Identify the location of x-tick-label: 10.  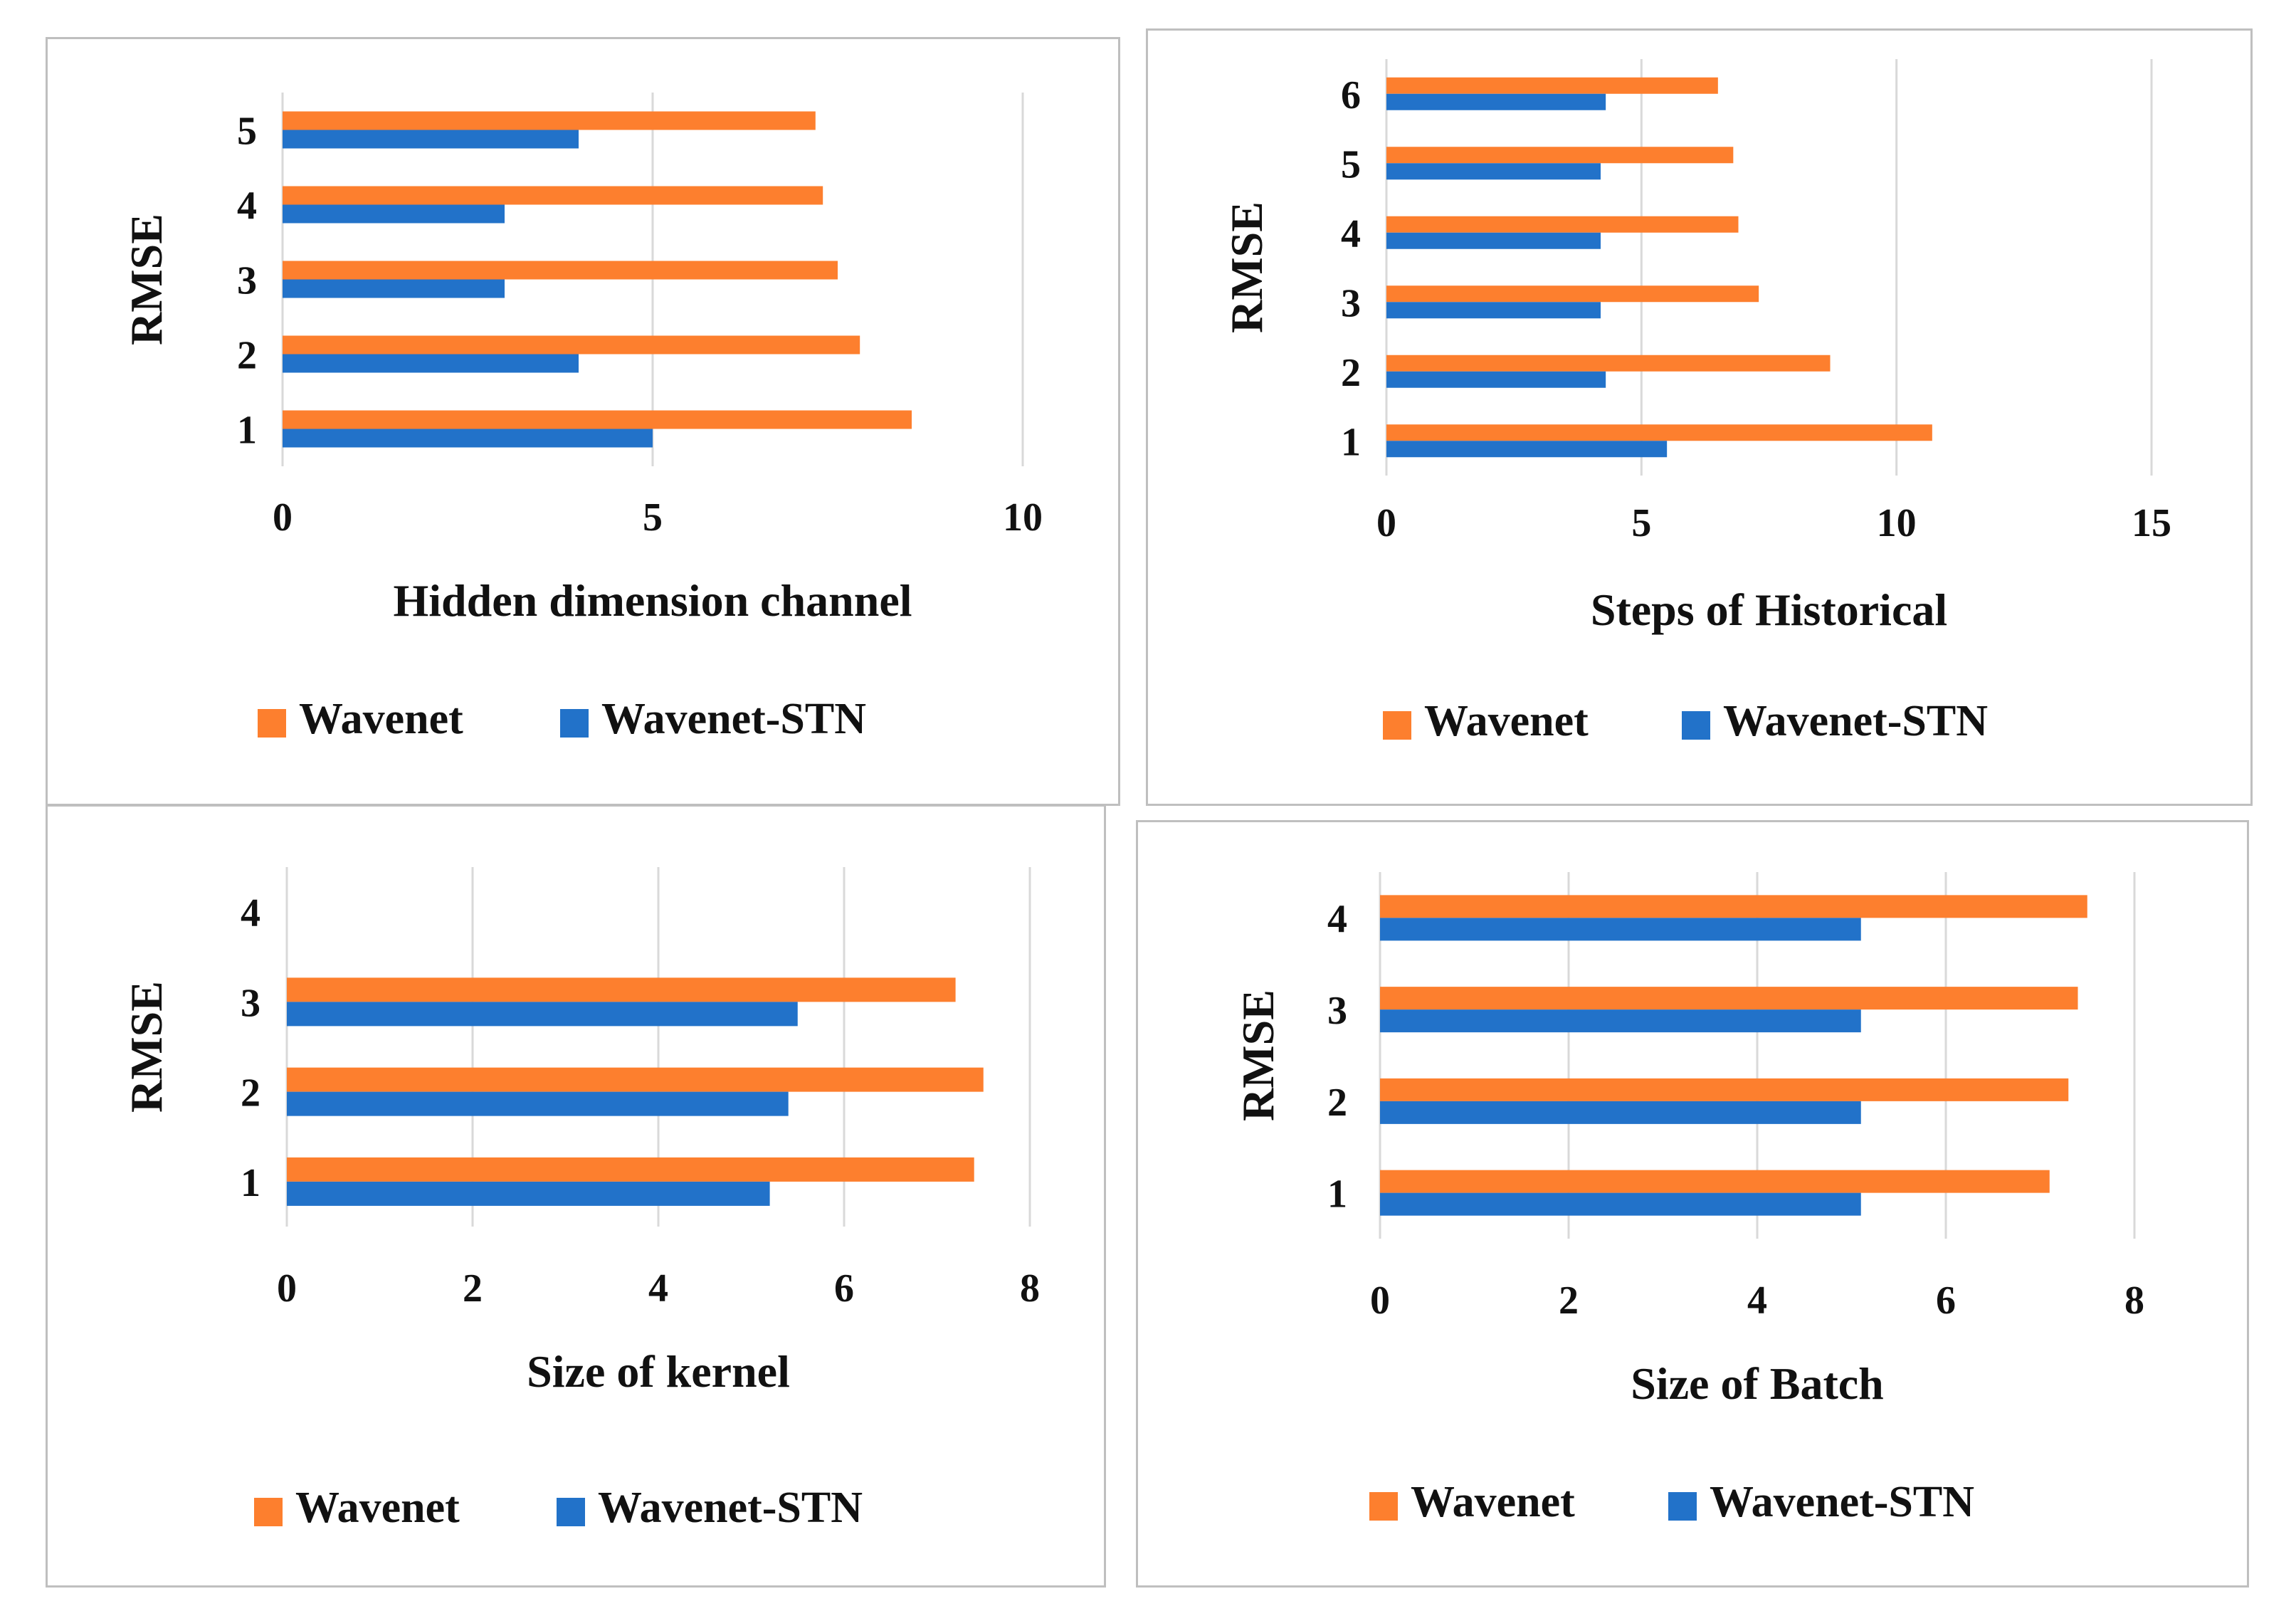
(1023, 517).